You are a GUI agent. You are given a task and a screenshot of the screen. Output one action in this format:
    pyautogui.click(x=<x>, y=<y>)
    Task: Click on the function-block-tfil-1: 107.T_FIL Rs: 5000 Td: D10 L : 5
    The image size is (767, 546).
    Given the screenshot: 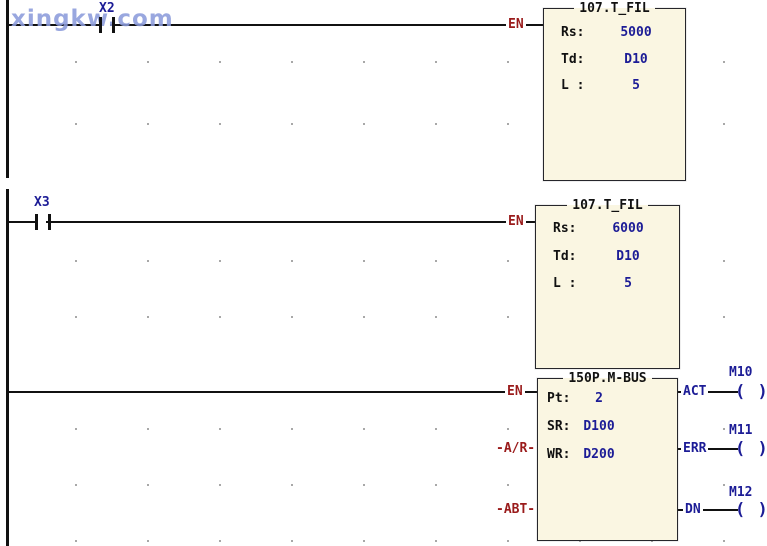 What is the action you would take?
    pyautogui.click(x=614, y=91)
    